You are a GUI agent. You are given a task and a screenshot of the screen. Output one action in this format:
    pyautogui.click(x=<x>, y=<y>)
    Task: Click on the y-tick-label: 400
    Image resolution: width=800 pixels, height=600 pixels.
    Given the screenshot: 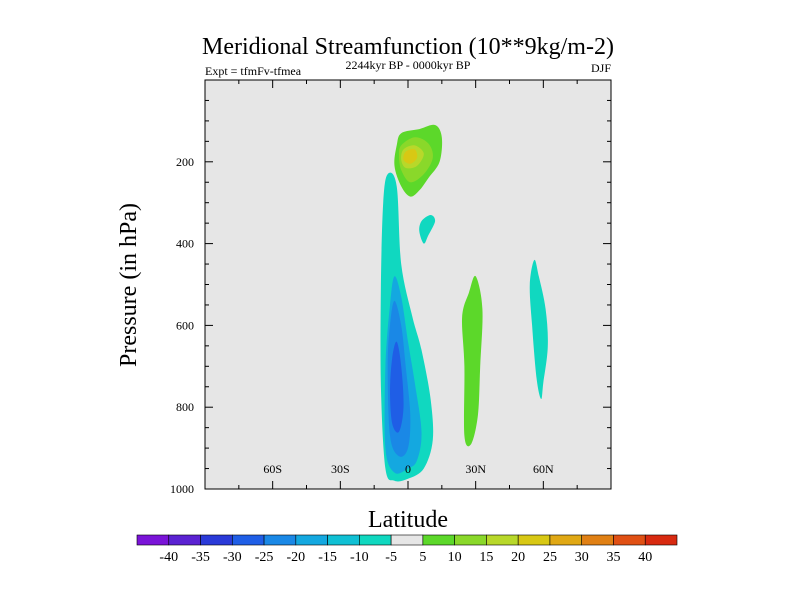 What is the action you would take?
    pyautogui.click(x=185, y=244)
    